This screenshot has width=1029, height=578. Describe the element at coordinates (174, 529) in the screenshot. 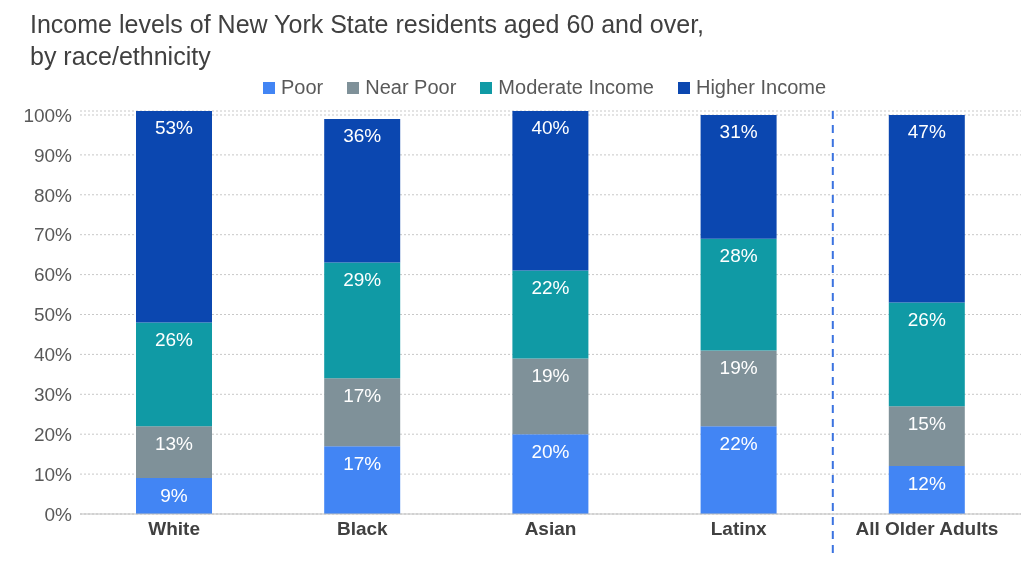

I see `x-tick-label: White` at that location.